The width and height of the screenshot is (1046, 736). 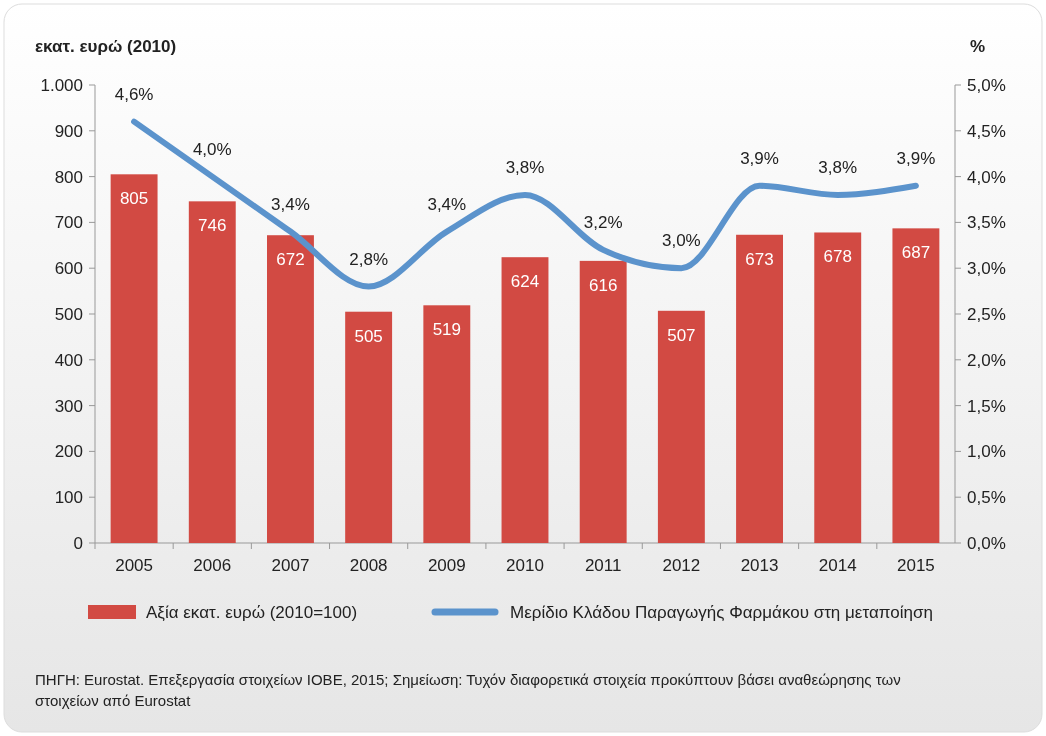 I want to click on data-label: 624, so click(x=525, y=282).